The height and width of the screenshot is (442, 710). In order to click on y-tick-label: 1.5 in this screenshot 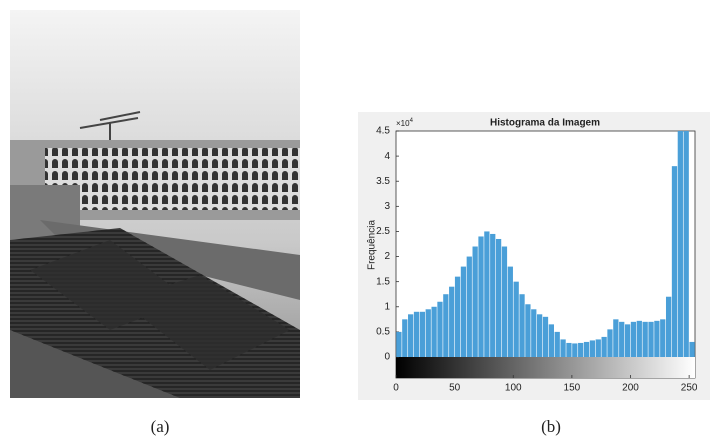, I will do `click(383, 281)`.